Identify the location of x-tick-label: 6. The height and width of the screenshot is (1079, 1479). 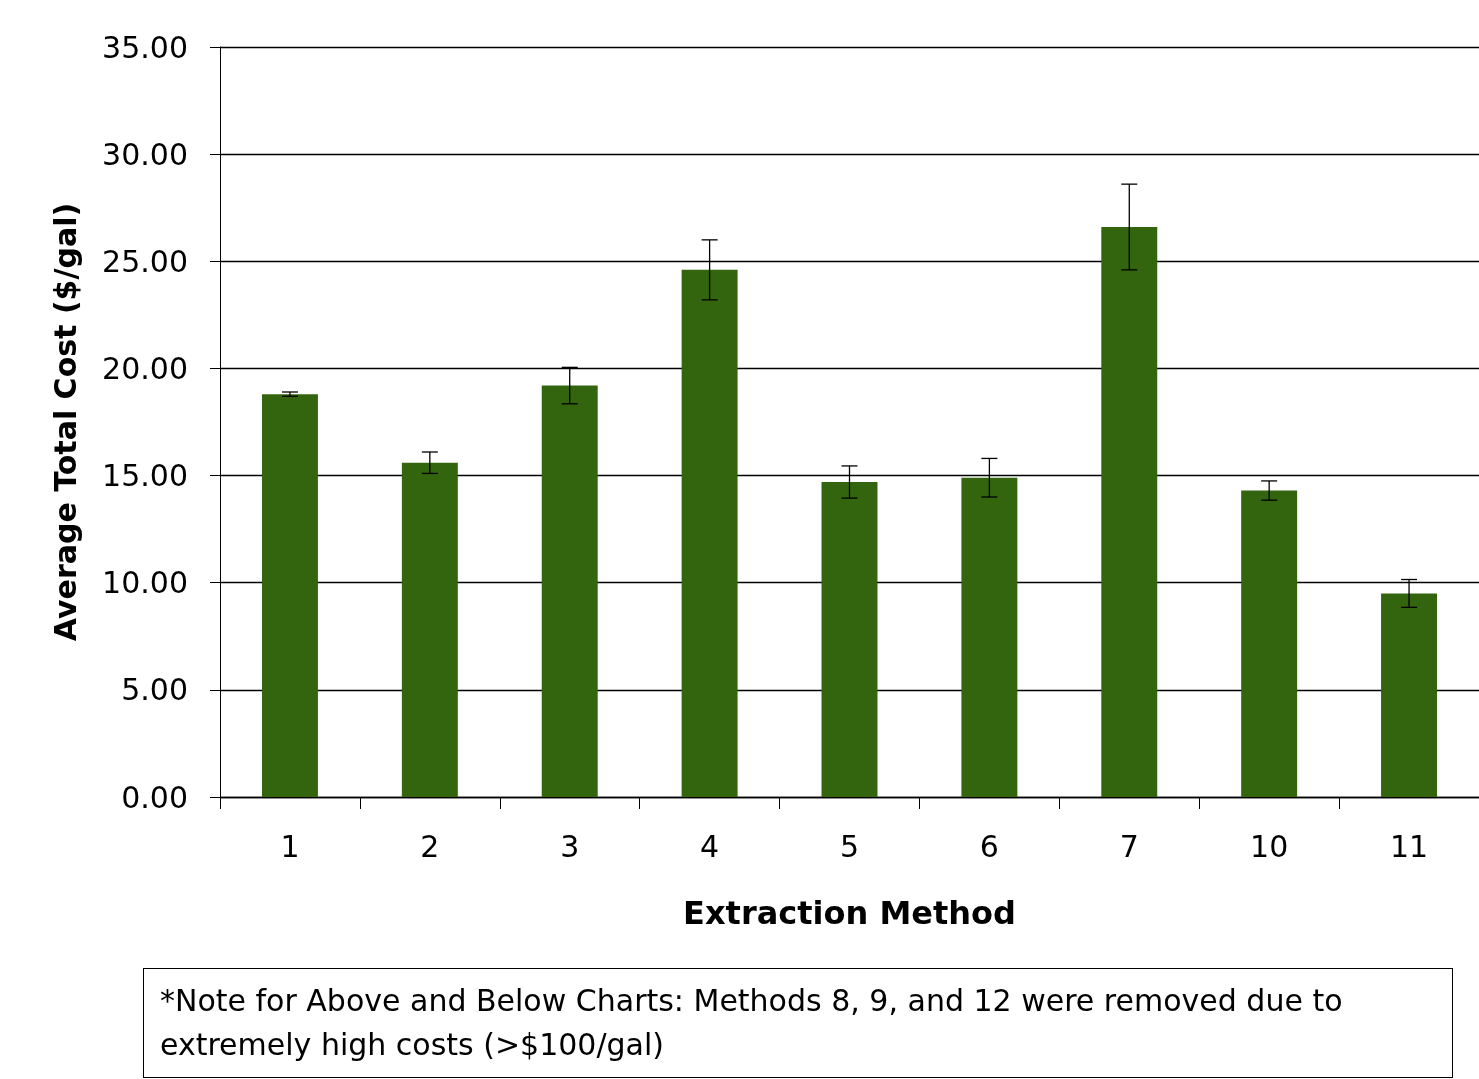
(989, 846).